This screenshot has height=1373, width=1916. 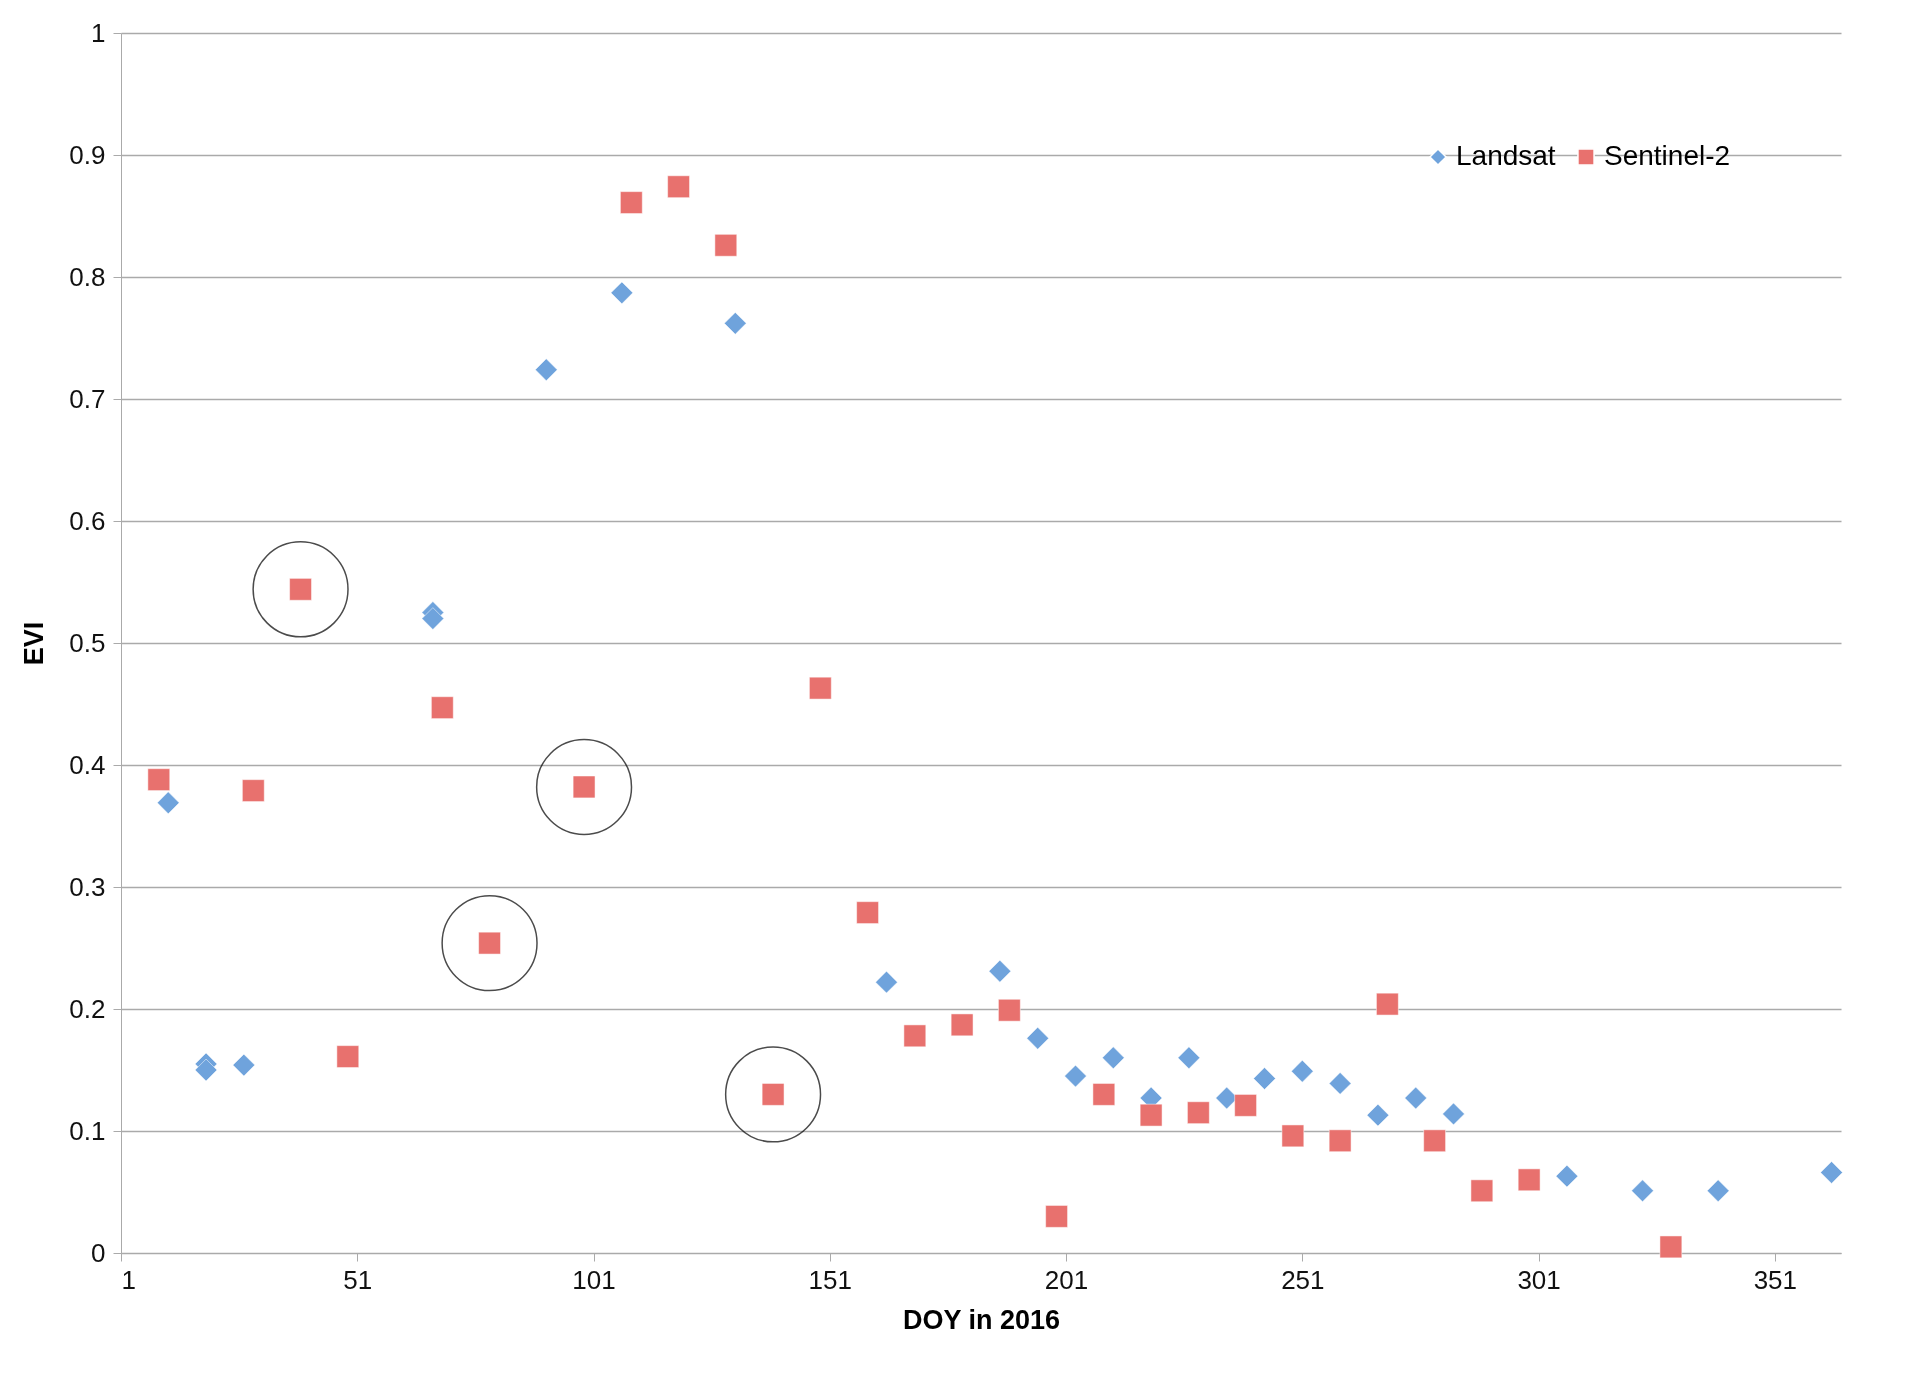 What do you see at coordinates (1539, 1279) in the screenshot?
I see `x-tick-label: 301` at bounding box center [1539, 1279].